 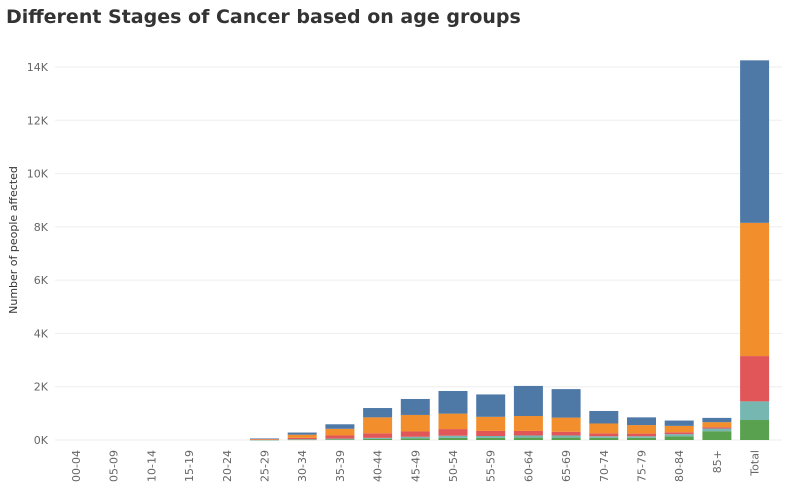 I want to click on x-tick-label: 85+, so click(x=717, y=461).